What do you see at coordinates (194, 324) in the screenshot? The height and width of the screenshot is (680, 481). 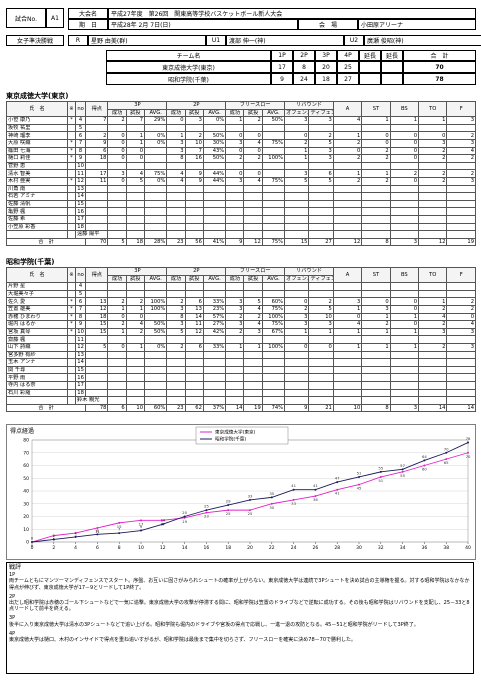 I see `stat: 11` at bounding box center [194, 324].